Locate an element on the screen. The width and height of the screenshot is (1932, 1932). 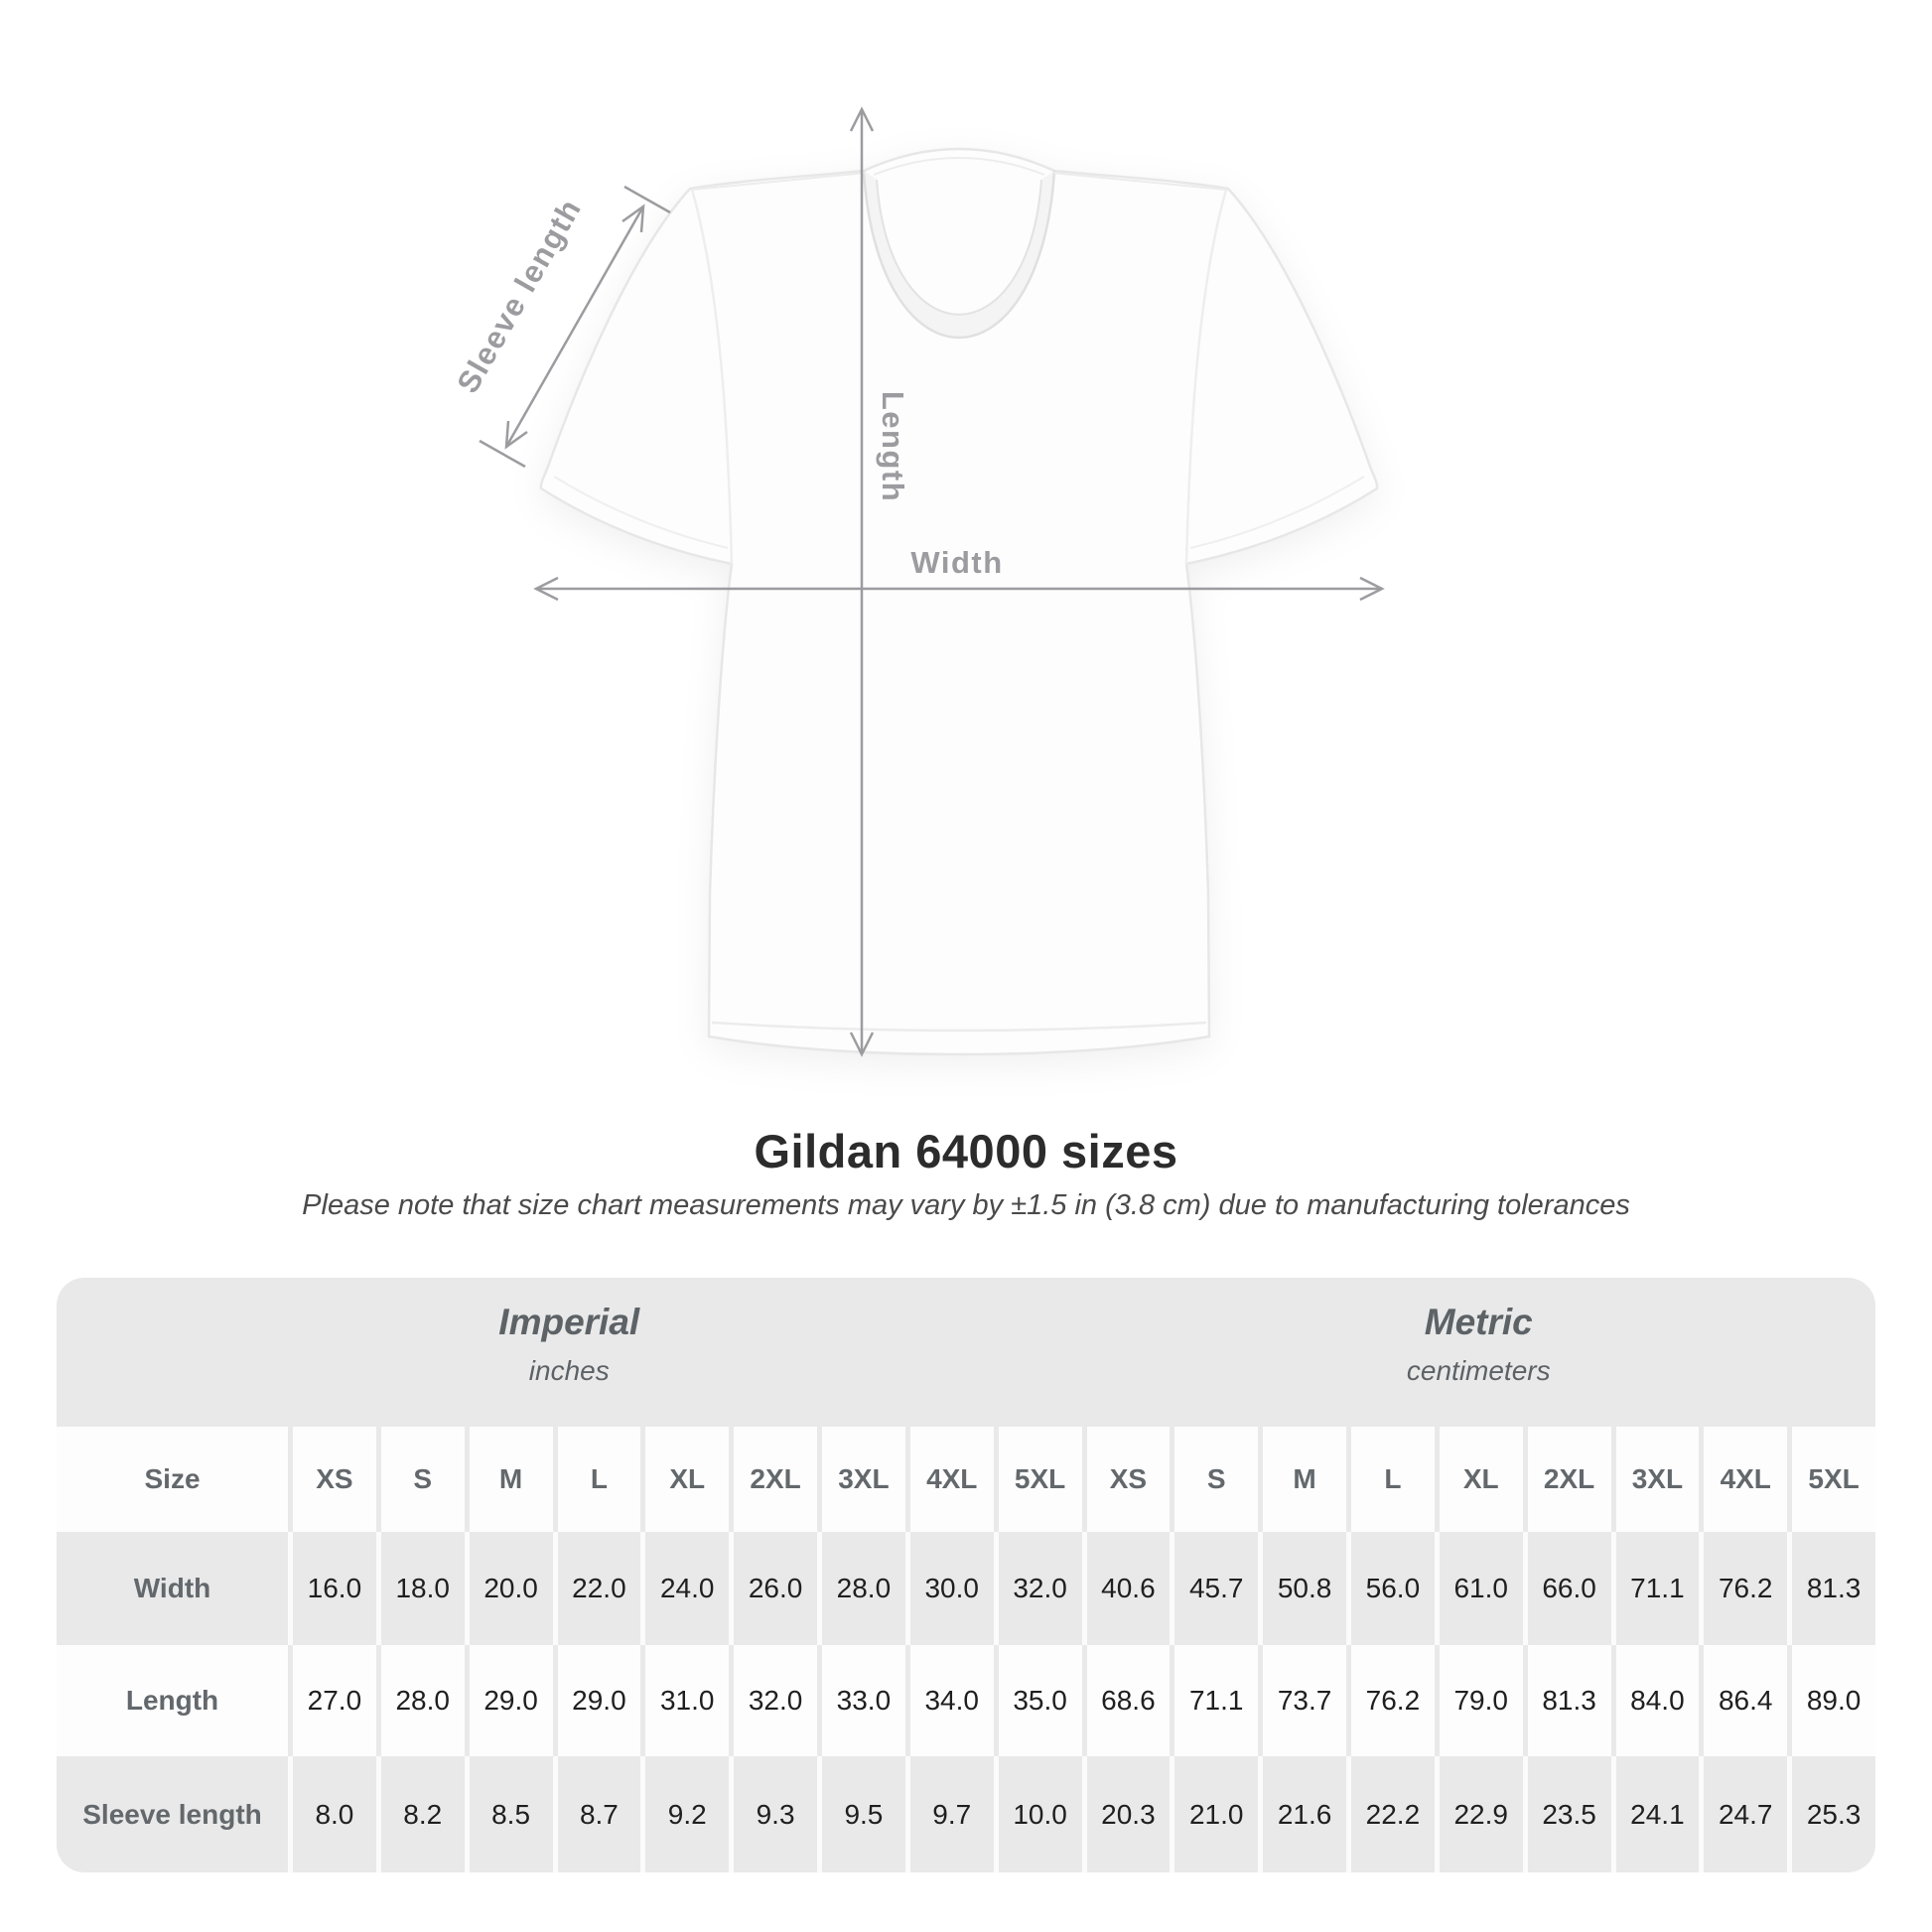
value-cell: 86.4 is located at coordinates (1743, 1701).